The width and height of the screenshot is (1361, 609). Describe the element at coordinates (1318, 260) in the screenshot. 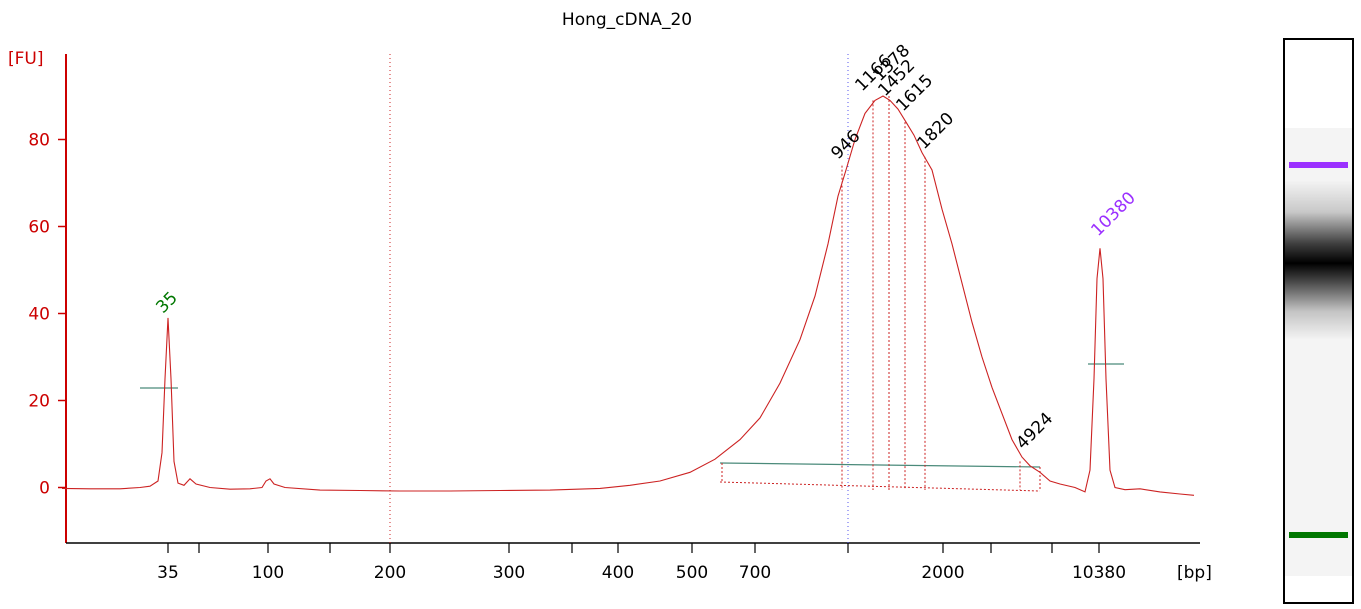

I see `gel-smear` at that location.